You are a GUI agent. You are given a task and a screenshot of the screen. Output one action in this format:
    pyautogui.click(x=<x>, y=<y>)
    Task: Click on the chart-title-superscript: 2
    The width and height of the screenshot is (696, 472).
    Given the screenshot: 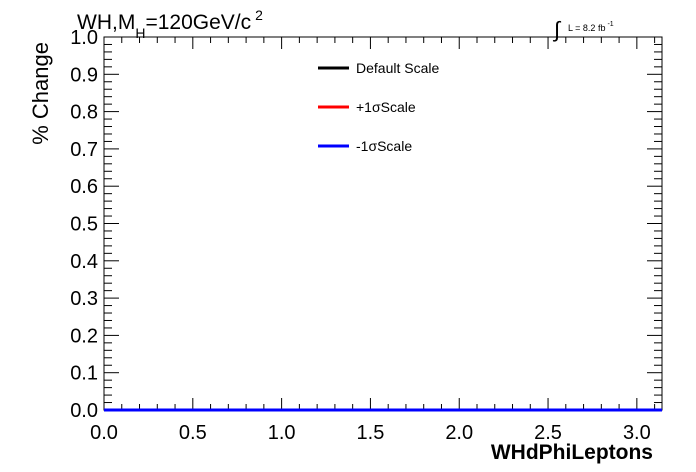 What is the action you would take?
    pyautogui.click(x=259, y=15)
    